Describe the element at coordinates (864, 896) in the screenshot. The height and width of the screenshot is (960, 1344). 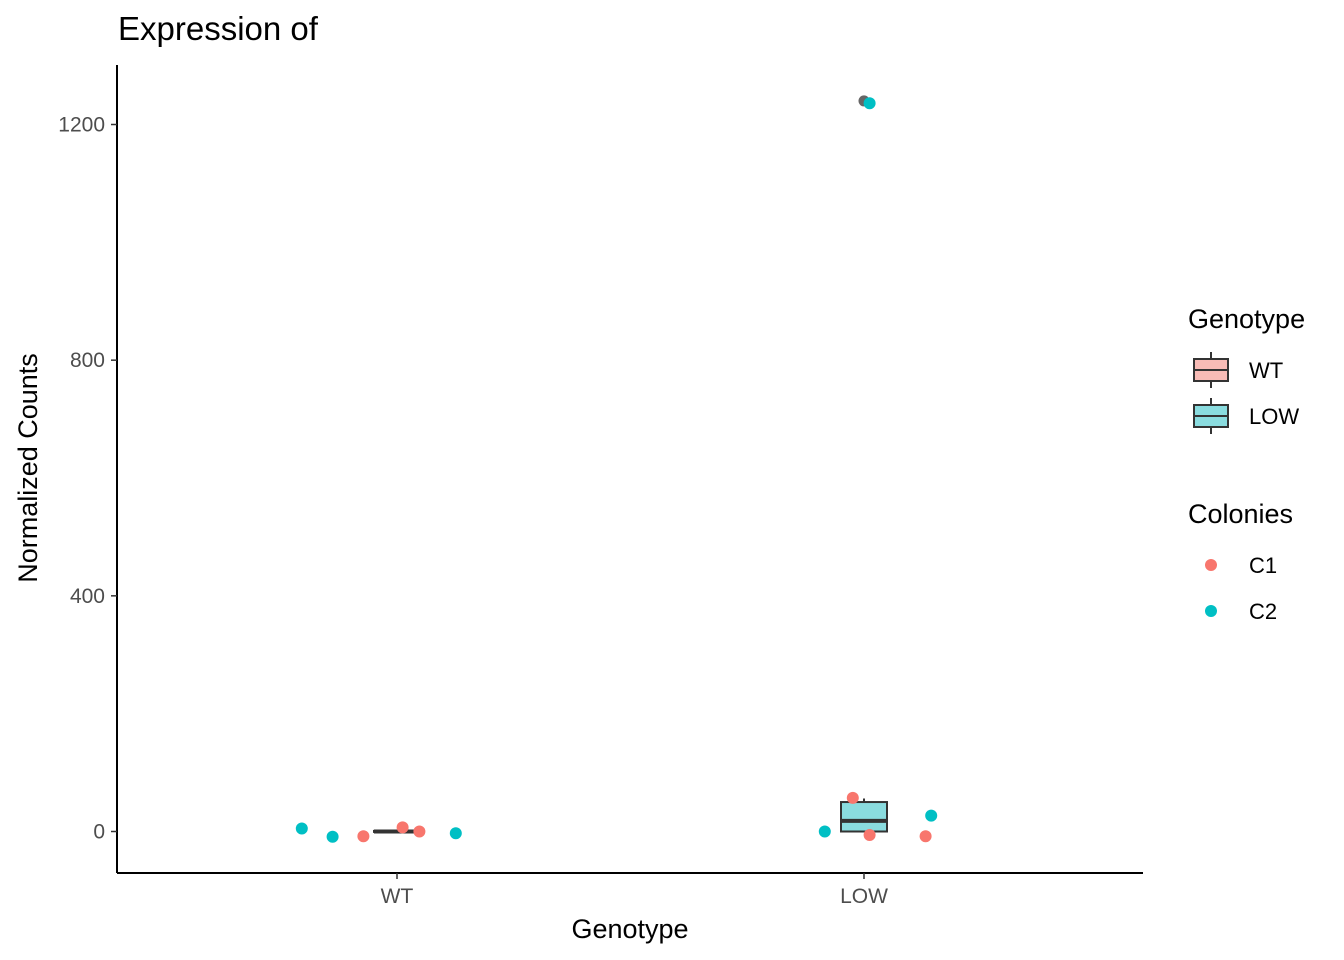
I see `x-tick-label: LOW` at that location.